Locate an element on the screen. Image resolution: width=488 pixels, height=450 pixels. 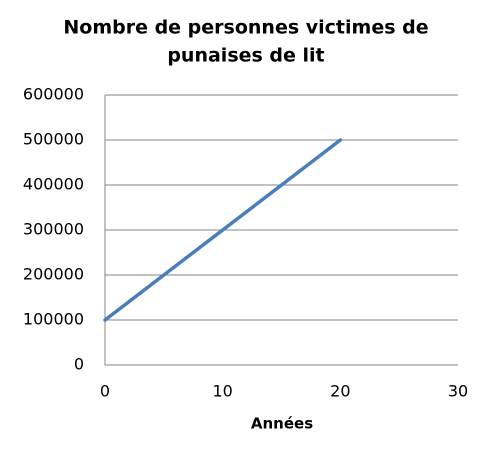
y-tick-label: 0 is located at coordinates (79, 364).